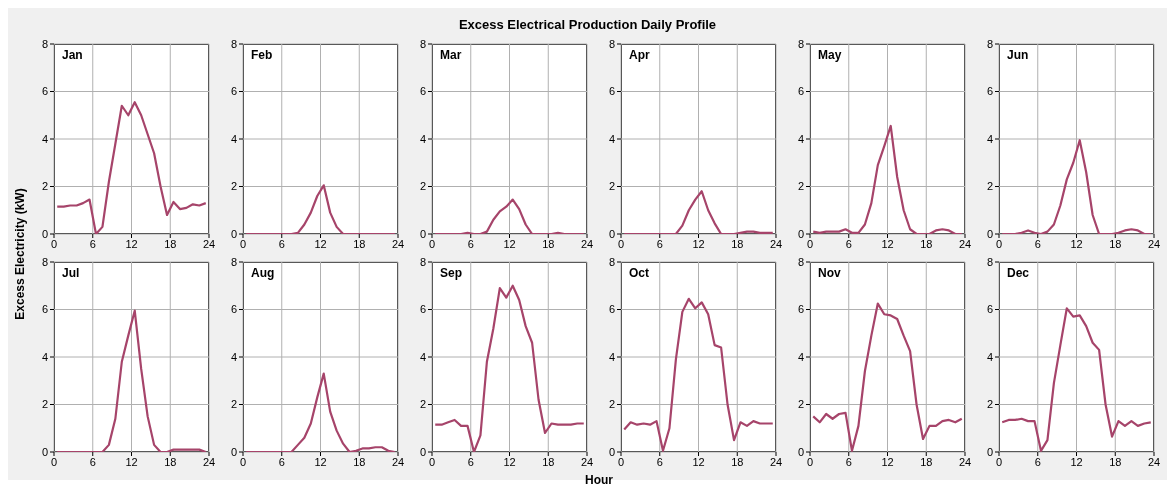  I want to click on chart-title: Aug, so click(263, 273).